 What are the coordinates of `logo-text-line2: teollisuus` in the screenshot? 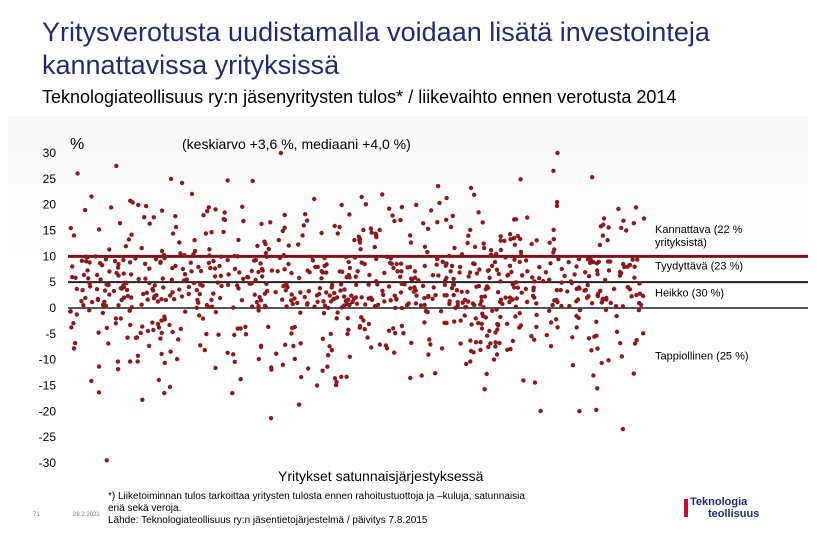 It's located at (734, 514).